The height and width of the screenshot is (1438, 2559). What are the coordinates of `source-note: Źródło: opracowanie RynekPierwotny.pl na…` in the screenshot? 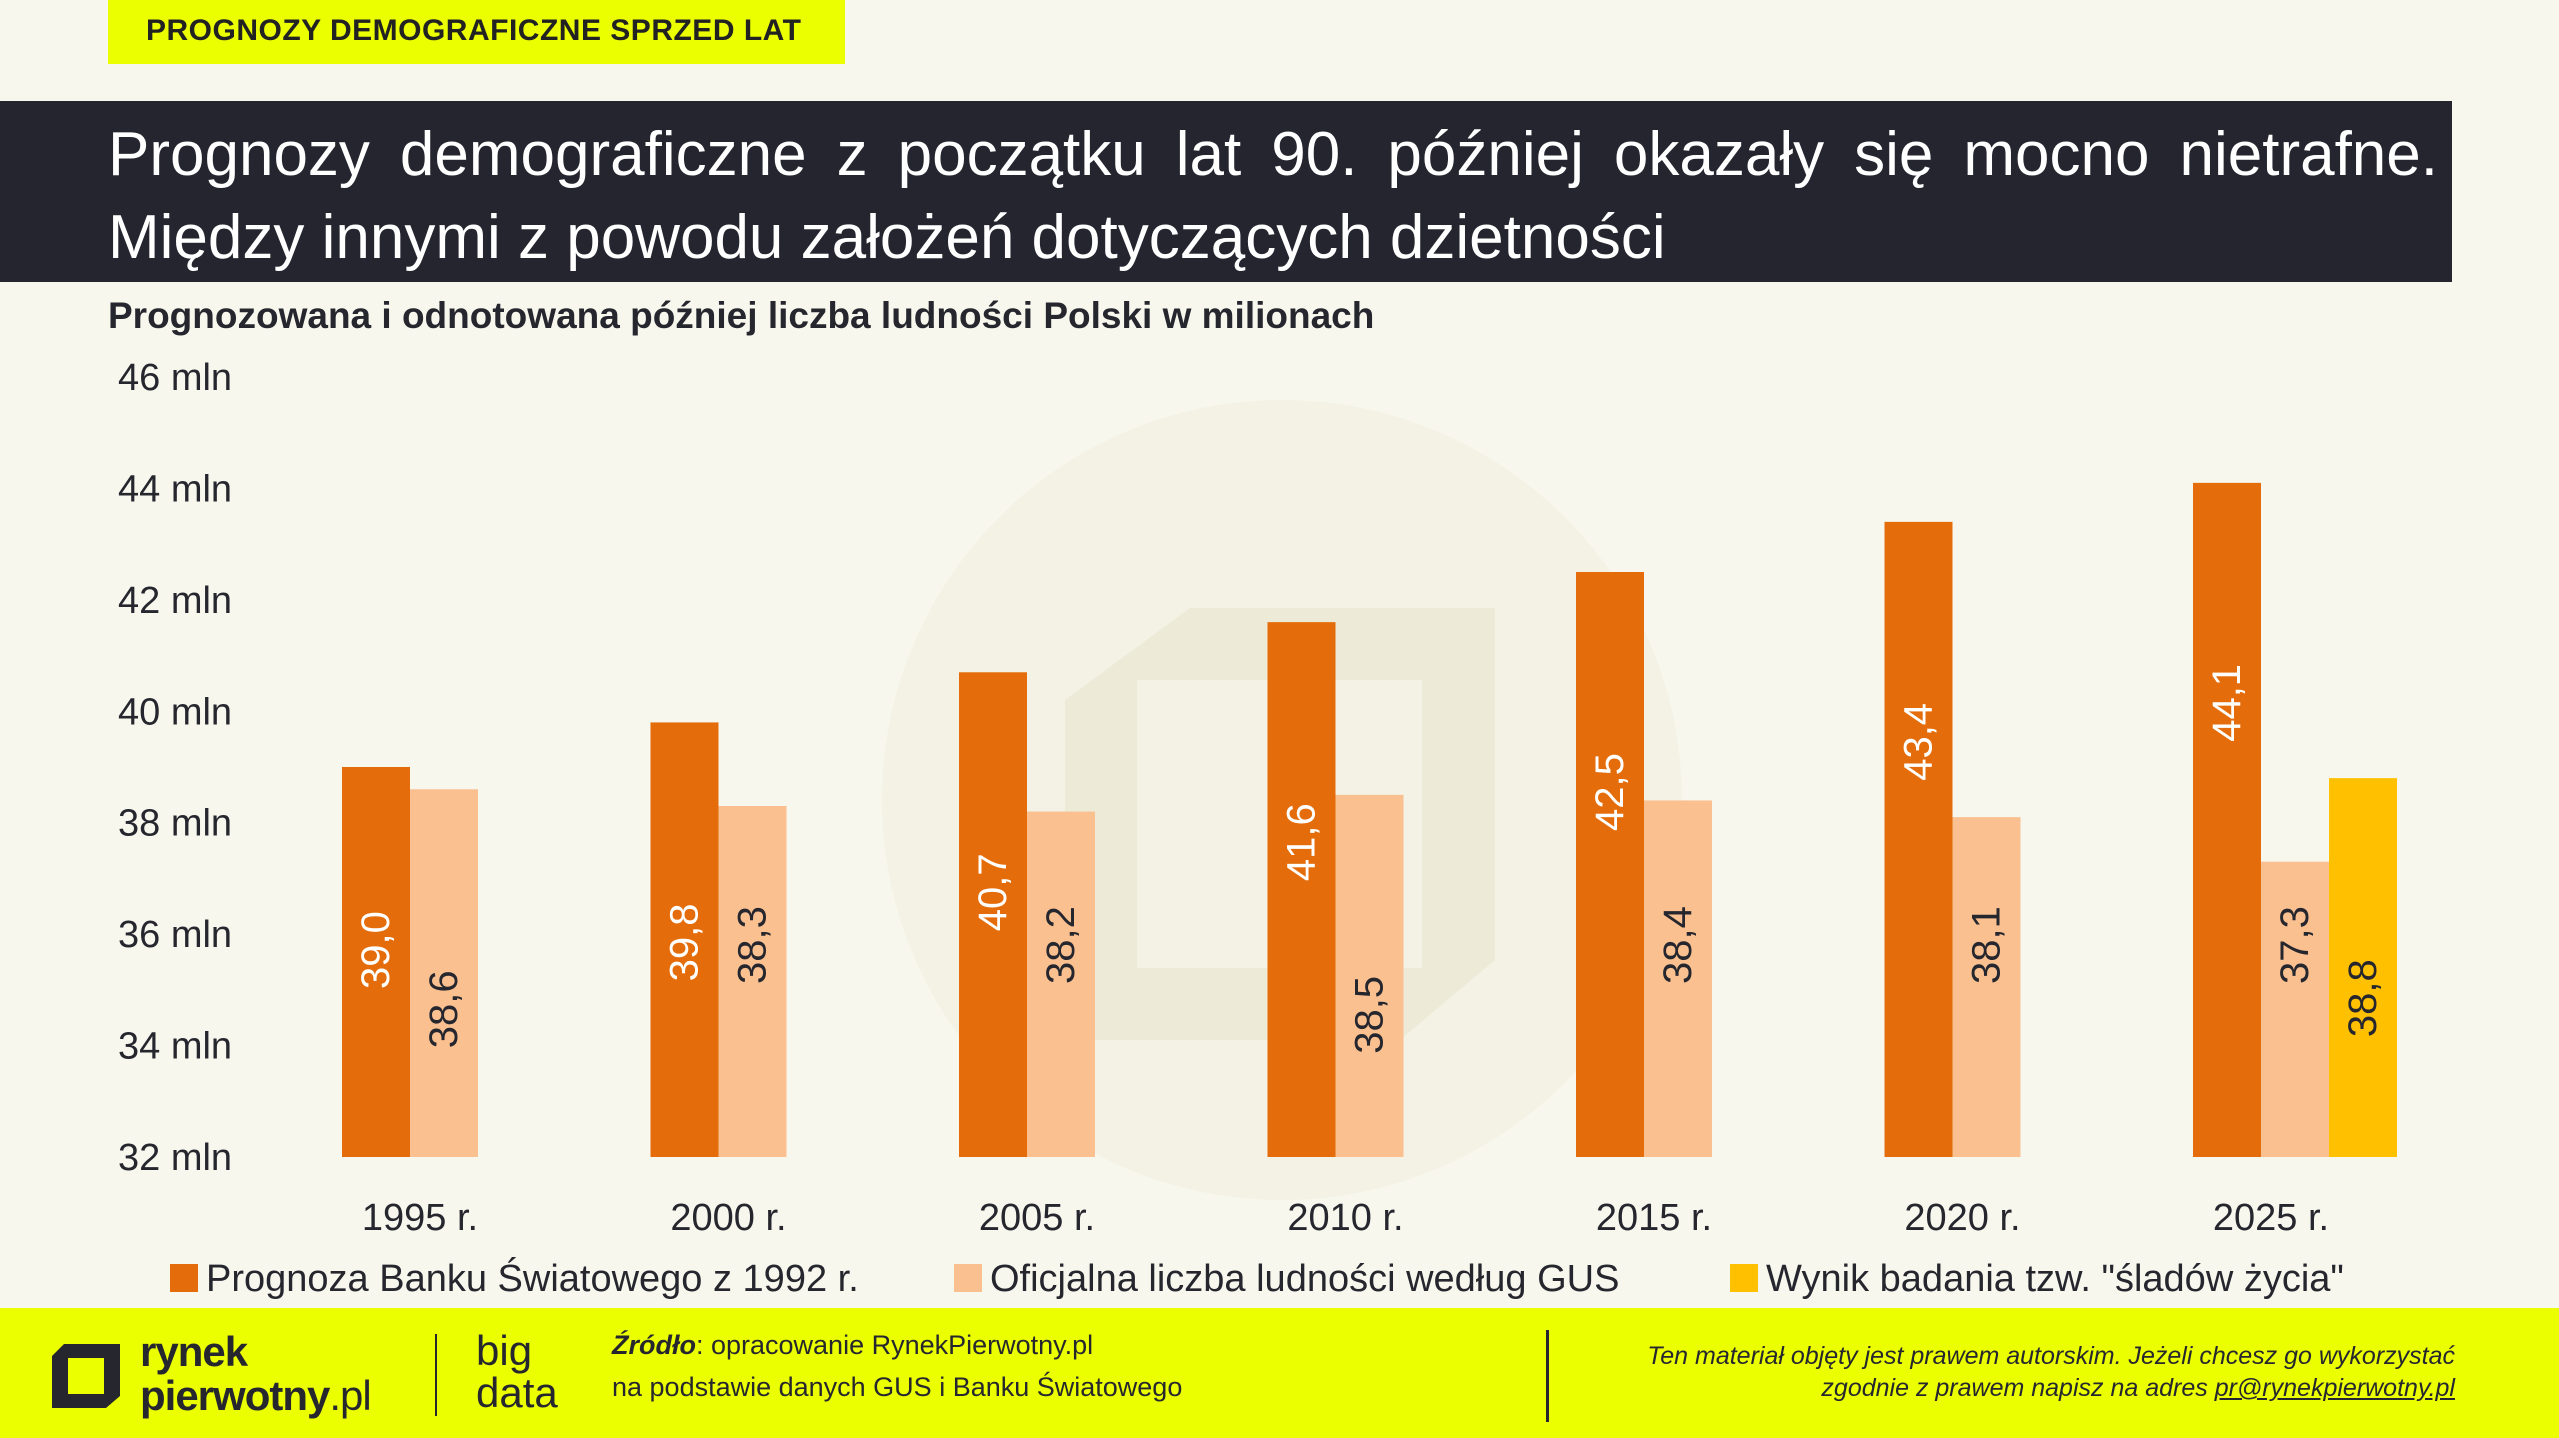 It's located at (897, 1366).